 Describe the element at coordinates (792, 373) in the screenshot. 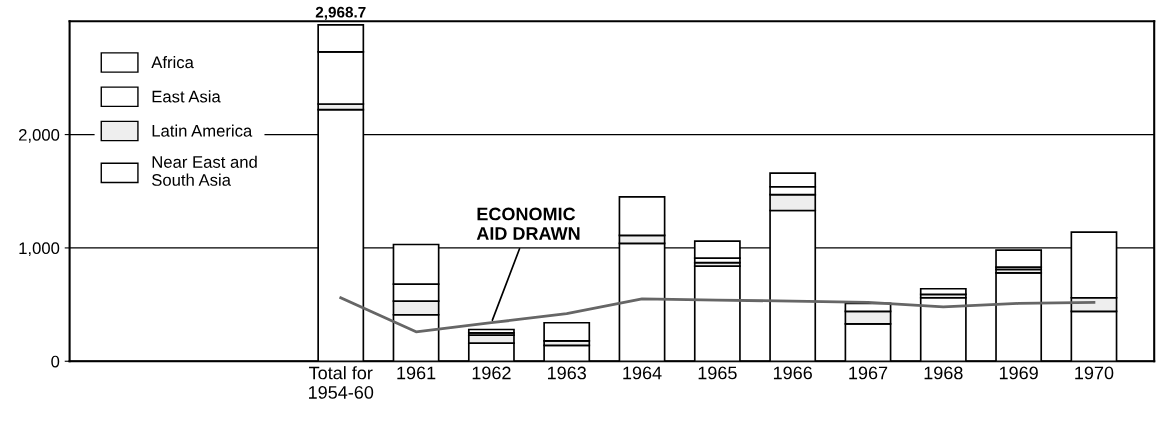

I see `x-tick-label: 1966` at that location.